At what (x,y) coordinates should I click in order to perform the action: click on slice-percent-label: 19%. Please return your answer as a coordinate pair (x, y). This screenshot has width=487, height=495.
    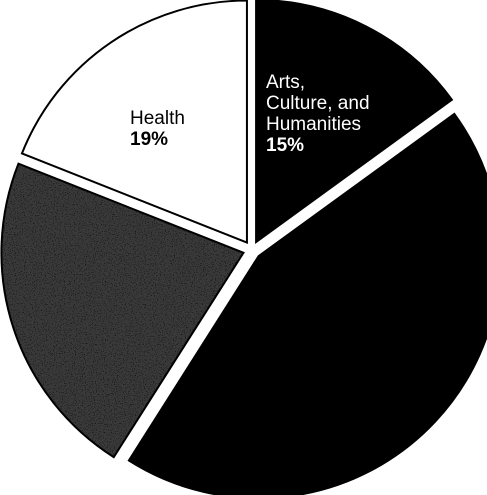
    Looking at the image, I should click on (149, 139).